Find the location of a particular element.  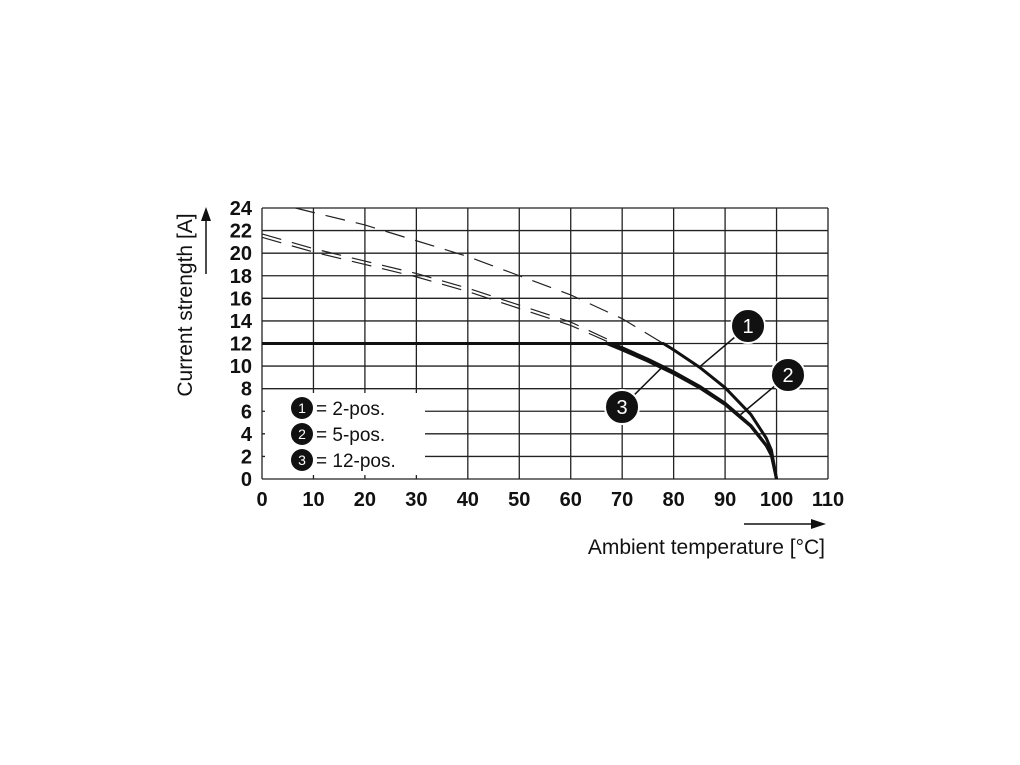

callout-label: 2 is located at coordinates (787, 376).